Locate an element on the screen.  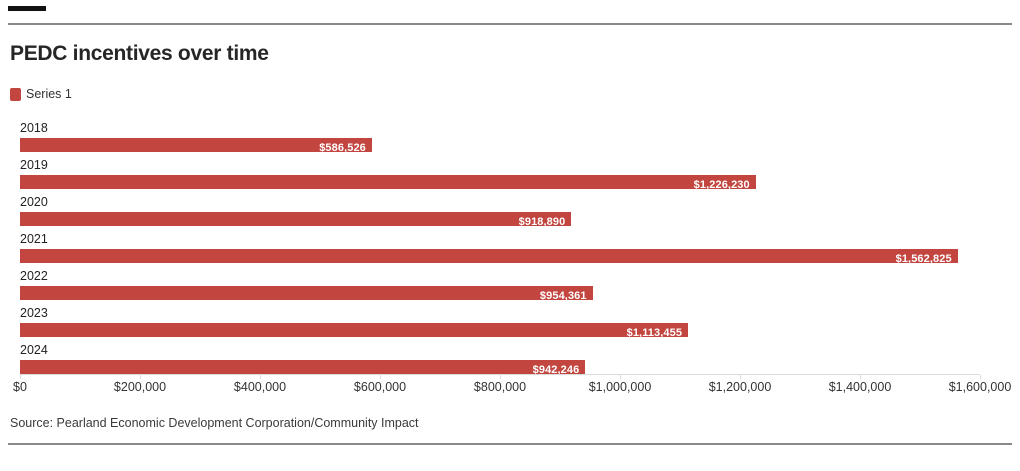
chart-row: 2021 $1,562,825 is located at coordinates (500, 251).